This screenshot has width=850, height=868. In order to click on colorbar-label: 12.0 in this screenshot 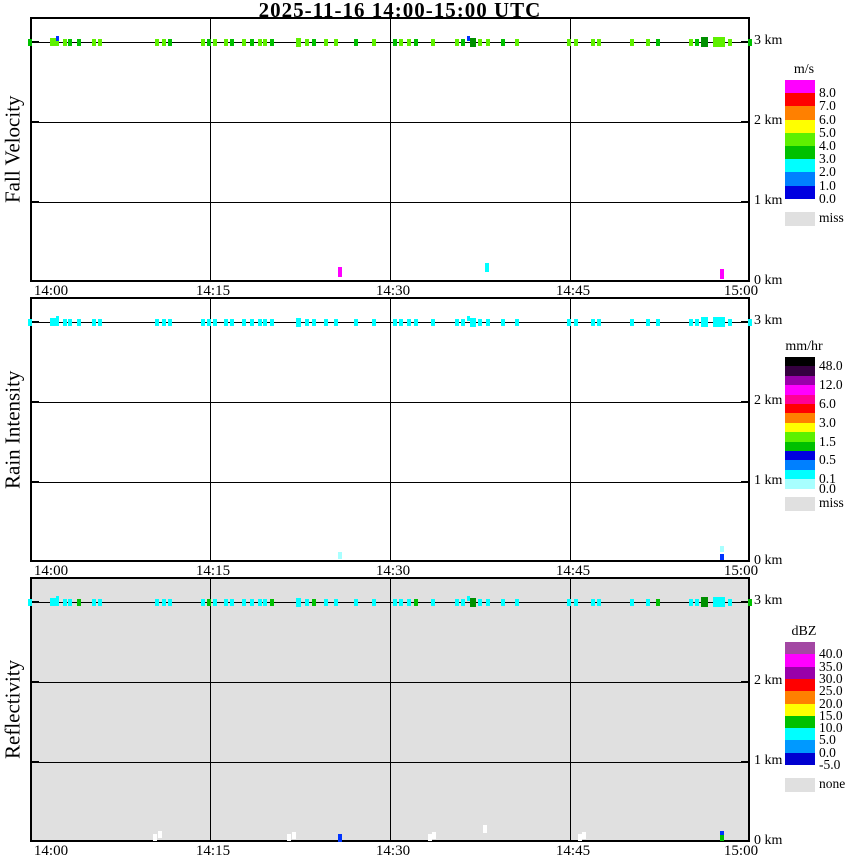, I will do `click(831, 385)`.